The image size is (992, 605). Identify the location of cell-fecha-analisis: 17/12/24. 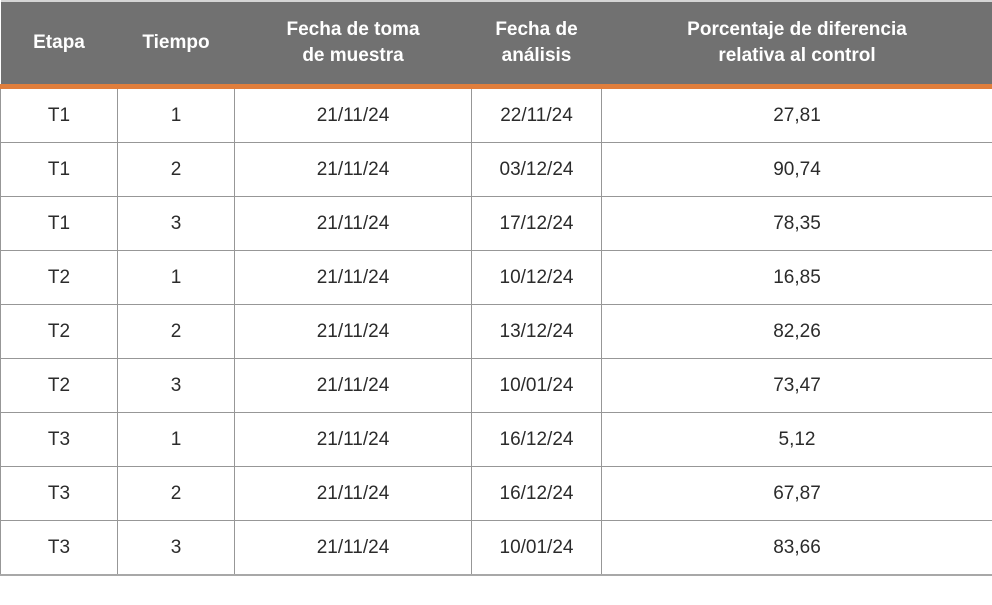
(536, 223).